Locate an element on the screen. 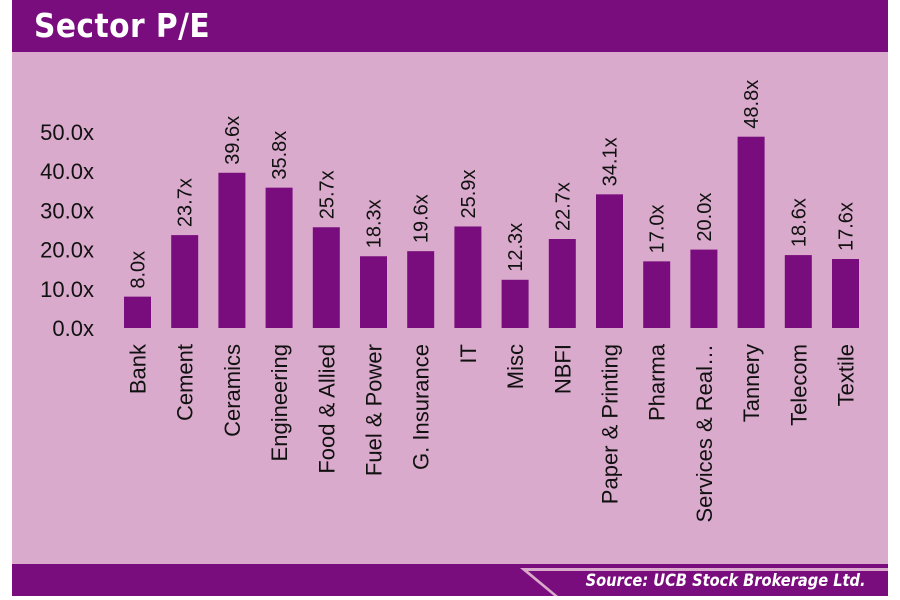 The image size is (900, 600). footer-tab is located at coordinates (708, 583).